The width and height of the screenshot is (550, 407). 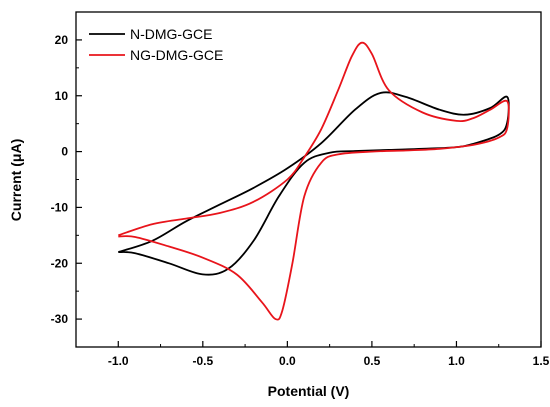 What do you see at coordinates (171, 34) in the screenshot?
I see `legend-label-1: N-DMG-GCE` at bounding box center [171, 34].